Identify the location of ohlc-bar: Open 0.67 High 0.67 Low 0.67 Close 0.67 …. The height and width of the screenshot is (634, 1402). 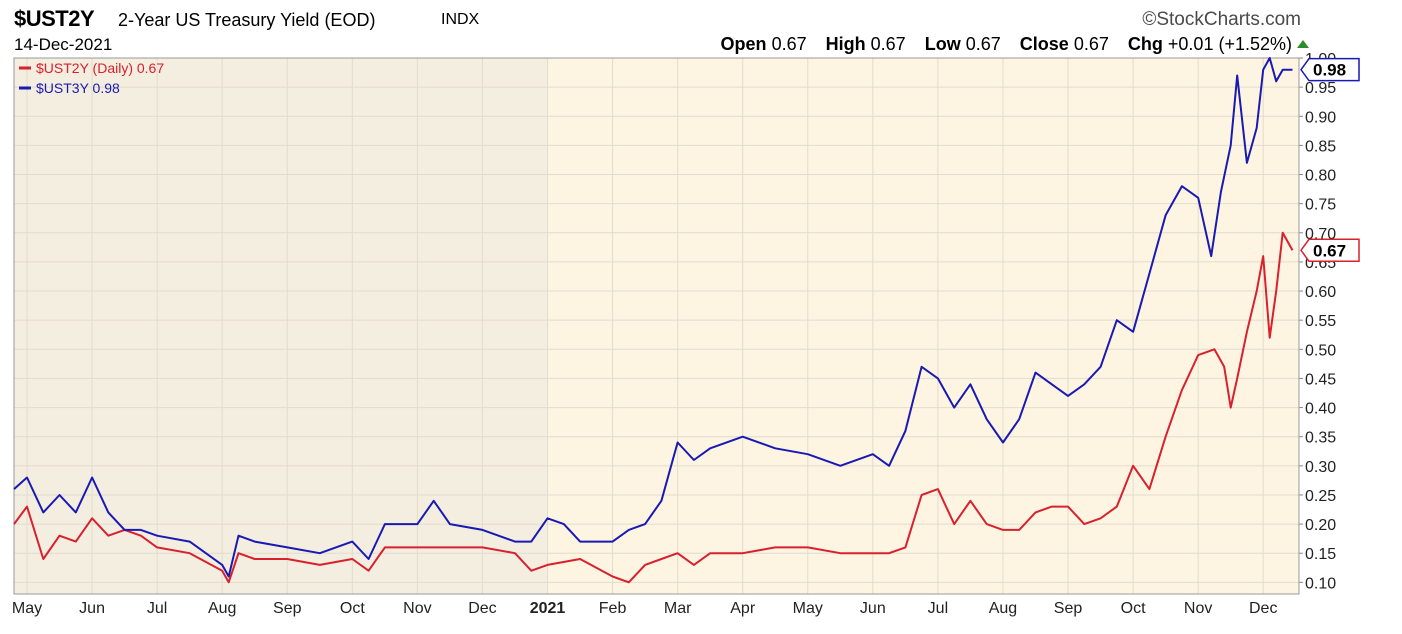
(1006, 44).